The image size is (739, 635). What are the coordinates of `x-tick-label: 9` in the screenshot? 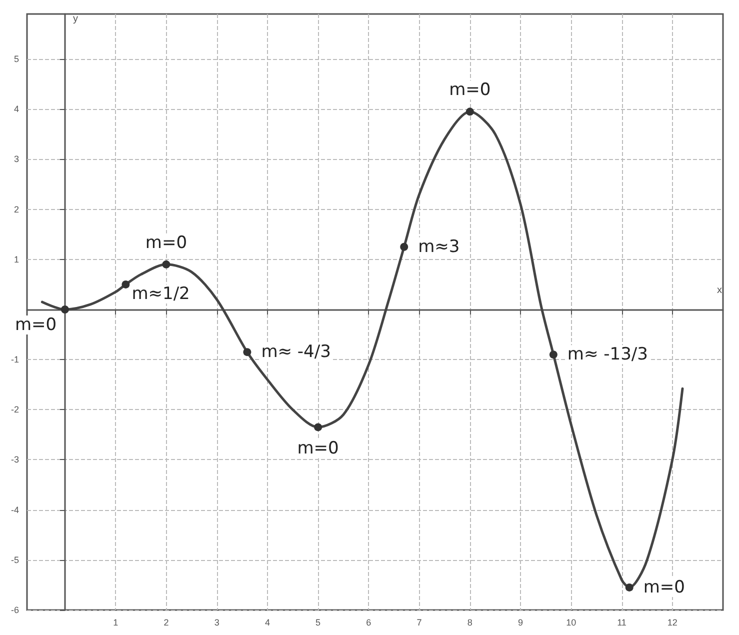 It's located at (521, 623).